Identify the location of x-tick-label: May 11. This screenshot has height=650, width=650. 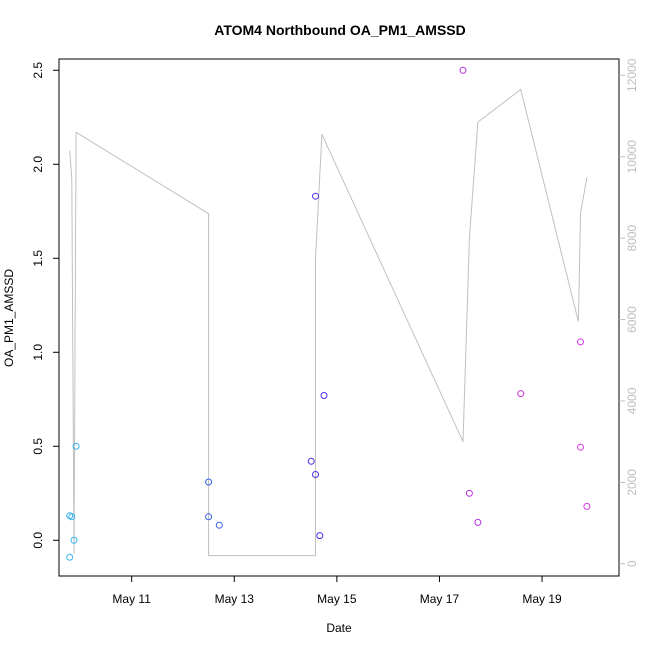
(131, 599).